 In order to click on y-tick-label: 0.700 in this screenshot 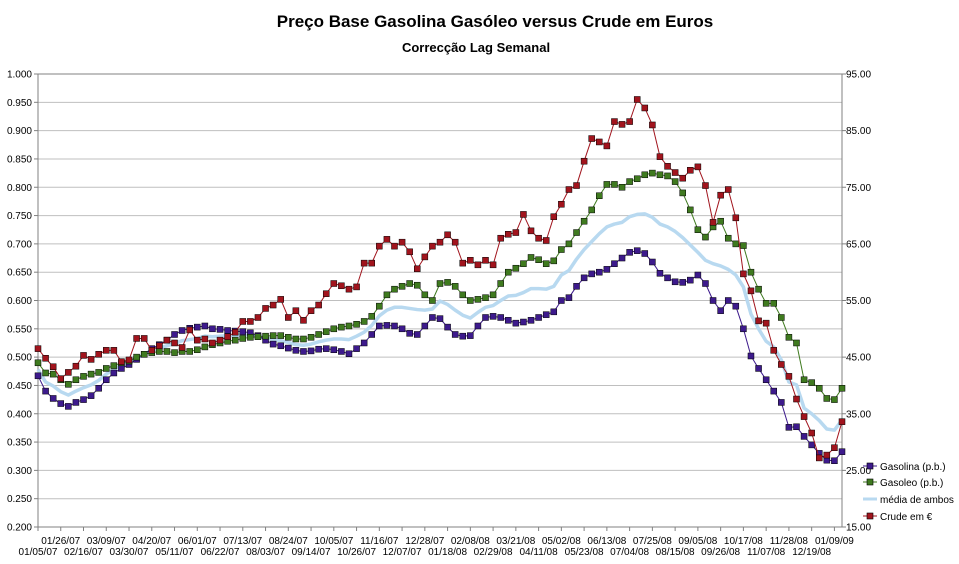, I will do `click(19, 244)`.